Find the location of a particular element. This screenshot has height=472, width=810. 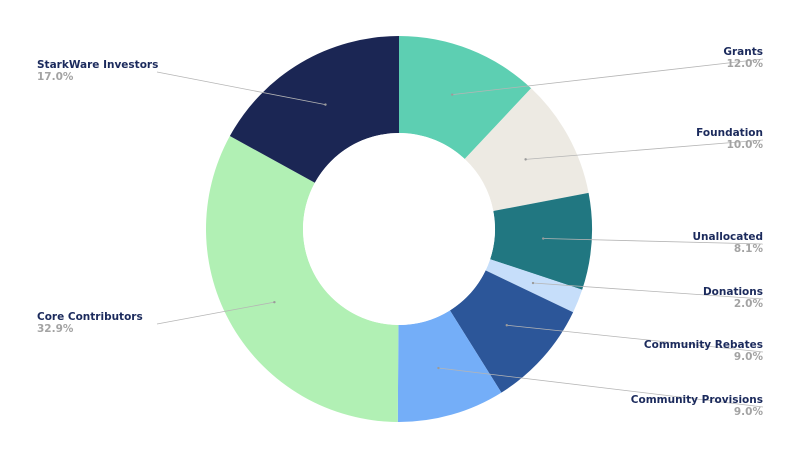

leader-dot-foundation is located at coordinates (525, 159).